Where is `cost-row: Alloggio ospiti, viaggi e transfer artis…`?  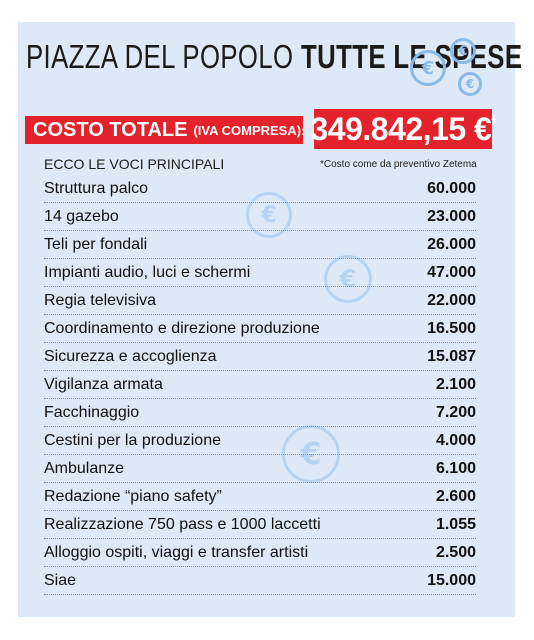 cost-row: Alloggio ospiti, viaggi e transfer artis… is located at coordinates (260, 553).